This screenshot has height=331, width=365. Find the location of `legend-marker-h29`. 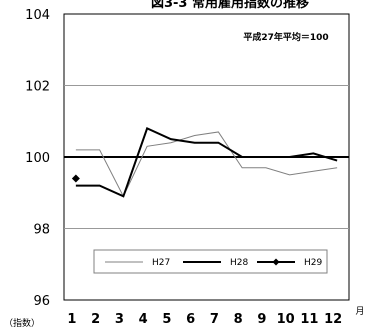

legend-marker-h29 is located at coordinates (276, 262).